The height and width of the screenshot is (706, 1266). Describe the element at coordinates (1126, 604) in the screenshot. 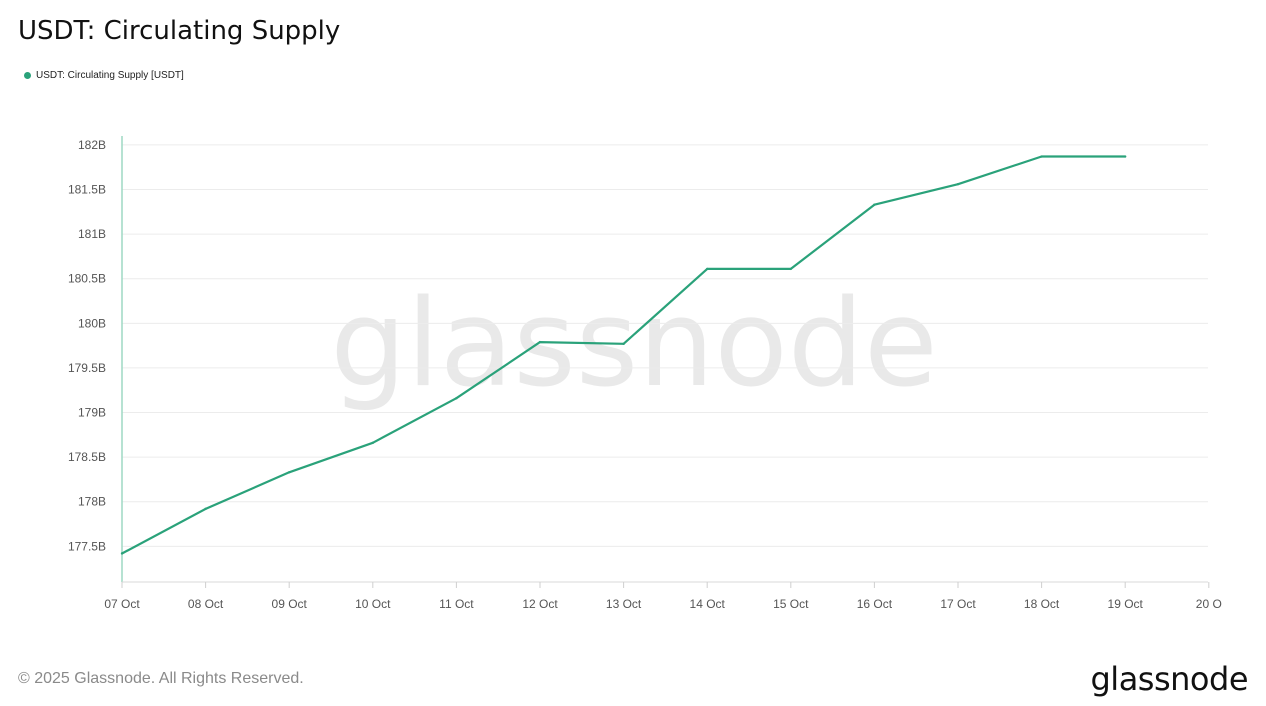

I see `x-tick-label: 19 Oct` at that location.